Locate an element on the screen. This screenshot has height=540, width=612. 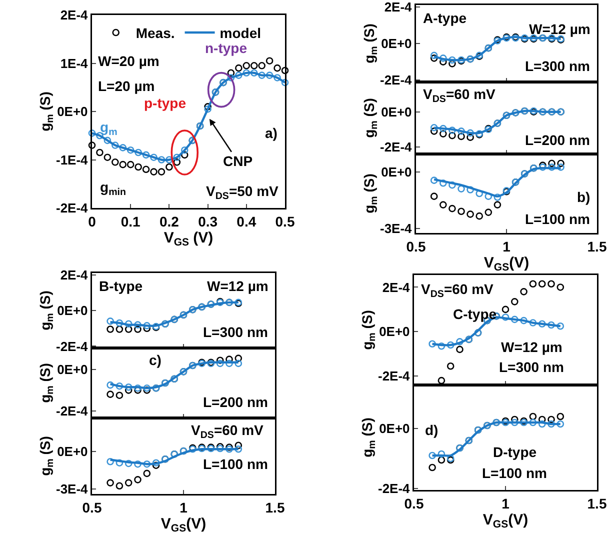
annotation: L=200 nm is located at coordinates (235, 402).